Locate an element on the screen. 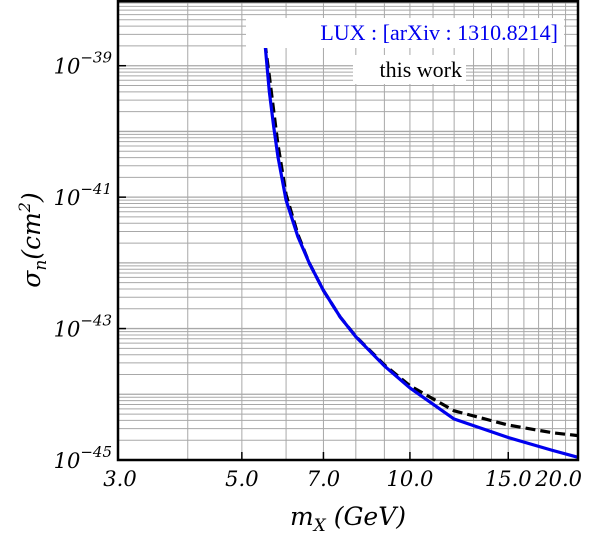 The image size is (603, 538). legend-background-lux is located at coordinates (405, 33).